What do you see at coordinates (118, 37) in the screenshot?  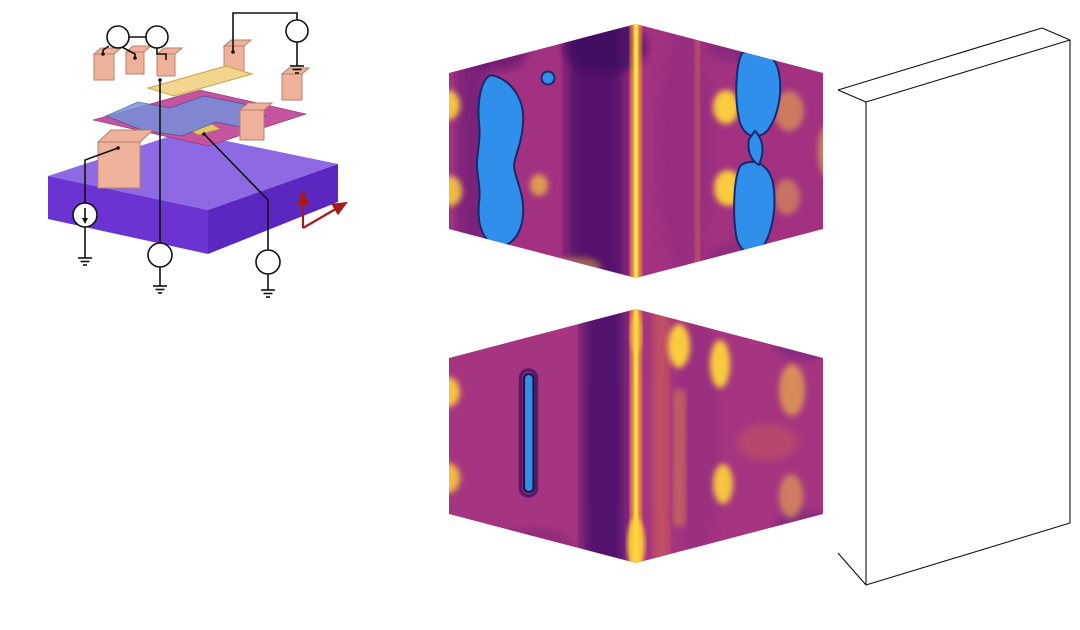 I see `voltmeter-vxx` at bounding box center [118, 37].